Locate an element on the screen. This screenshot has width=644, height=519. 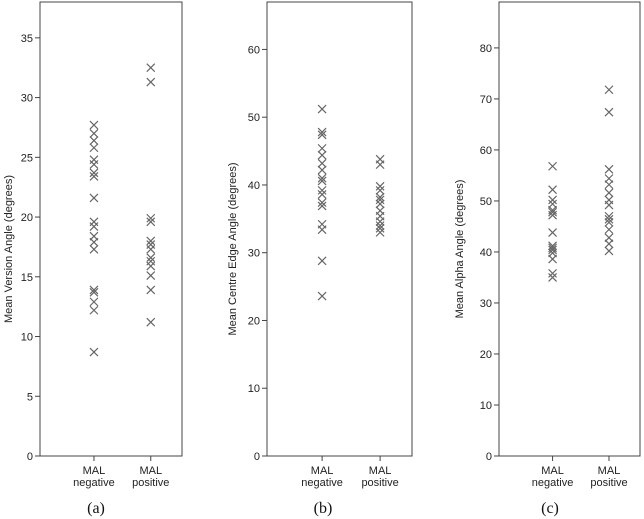
y-axis-label: Mean Alpha Angle (degrees) is located at coordinates (460, 249).